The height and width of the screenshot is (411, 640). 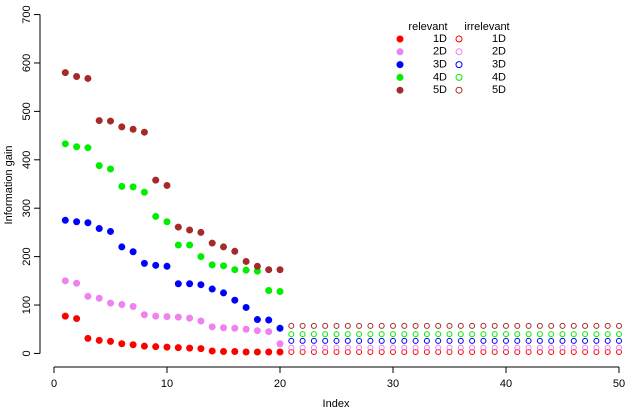 I want to click on x-tick-label: 50, so click(x=619, y=384).